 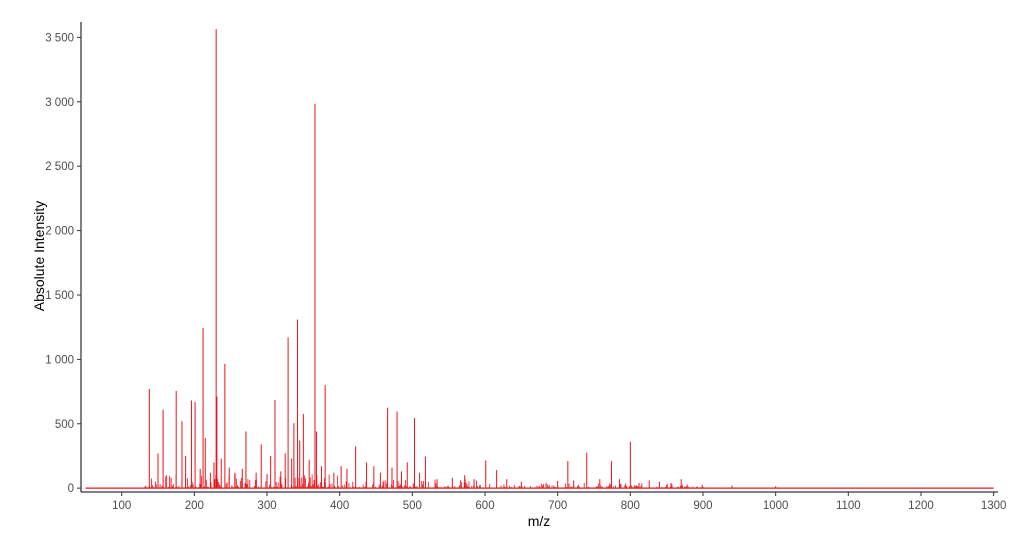 What do you see at coordinates (412, 506) in the screenshot?
I see `x-tick-label: 500` at bounding box center [412, 506].